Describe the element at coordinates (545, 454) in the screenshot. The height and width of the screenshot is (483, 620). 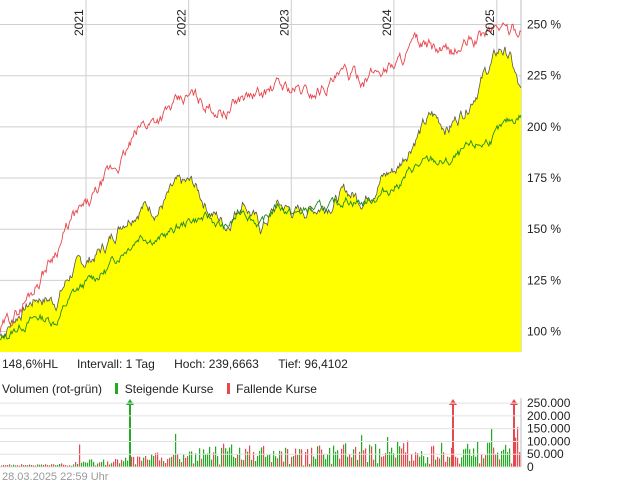
I see `volume-y-tick: 50.000` at that location.